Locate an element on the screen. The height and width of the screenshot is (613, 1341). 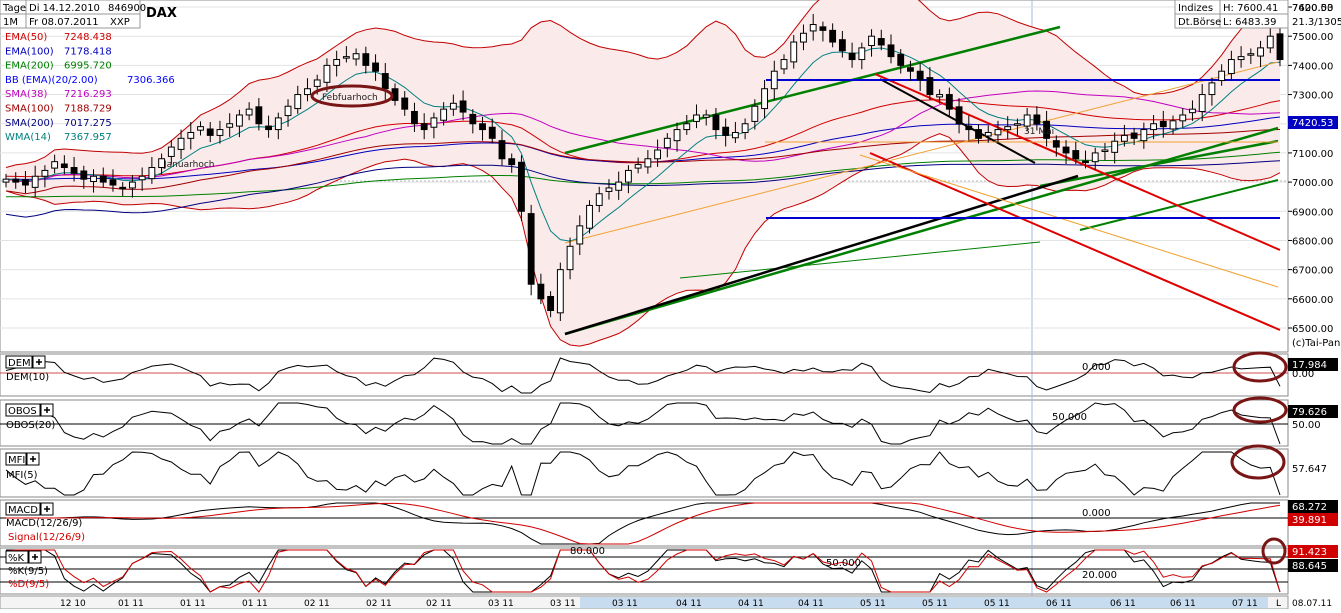
green-thin-line is located at coordinates (860, 260).